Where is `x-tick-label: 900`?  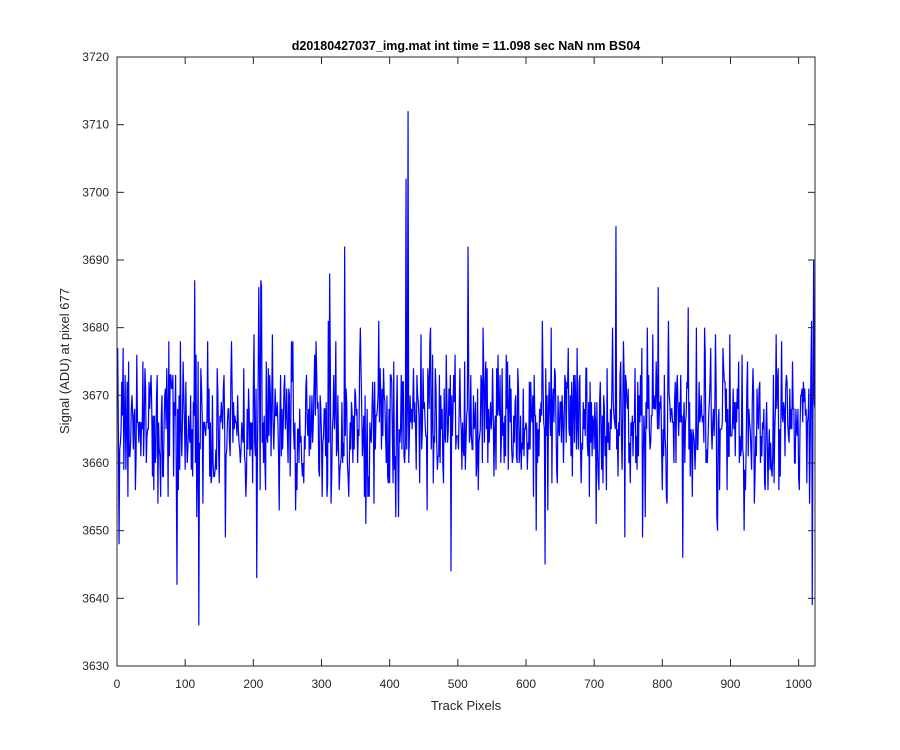
x-tick-label: 900 is located at coordinates (730, 684).